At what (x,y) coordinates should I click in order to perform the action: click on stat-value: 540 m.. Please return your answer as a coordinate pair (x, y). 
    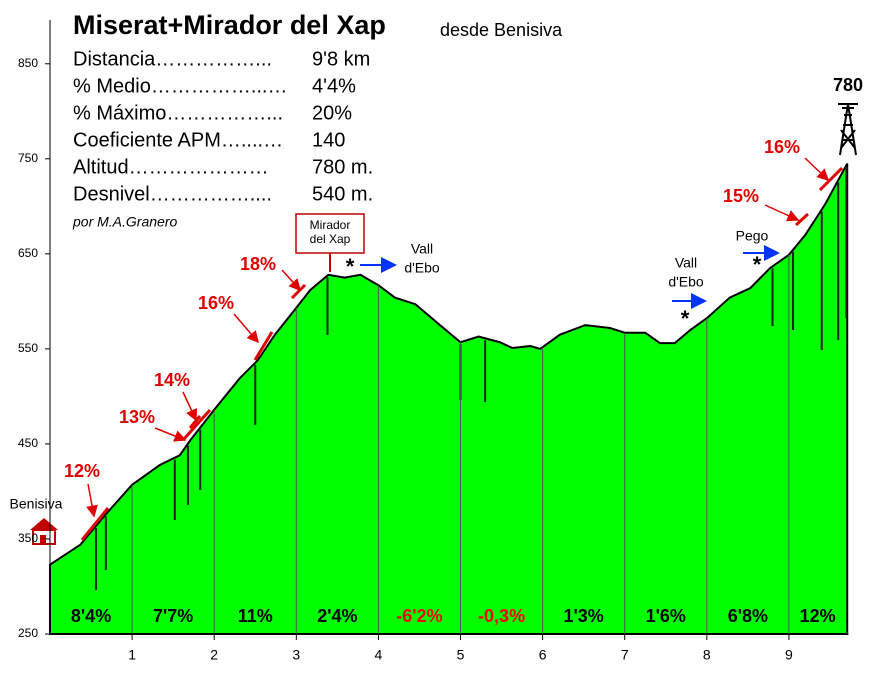
    Looking at the image, I should click on (342, 194).